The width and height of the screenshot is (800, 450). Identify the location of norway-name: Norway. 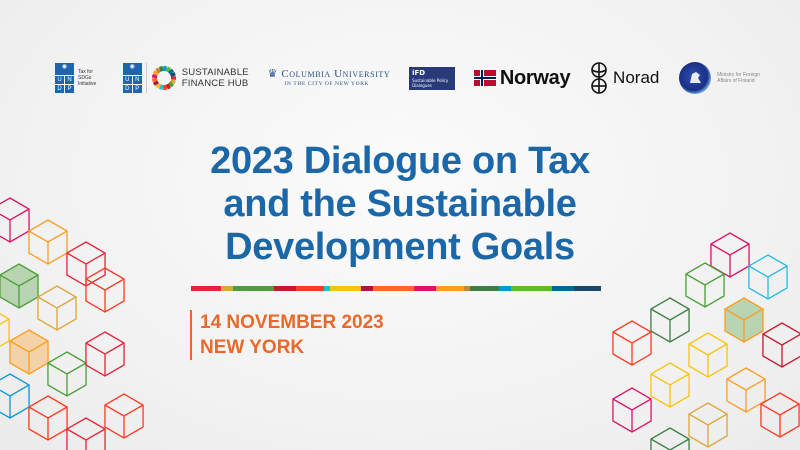
(535, 78).